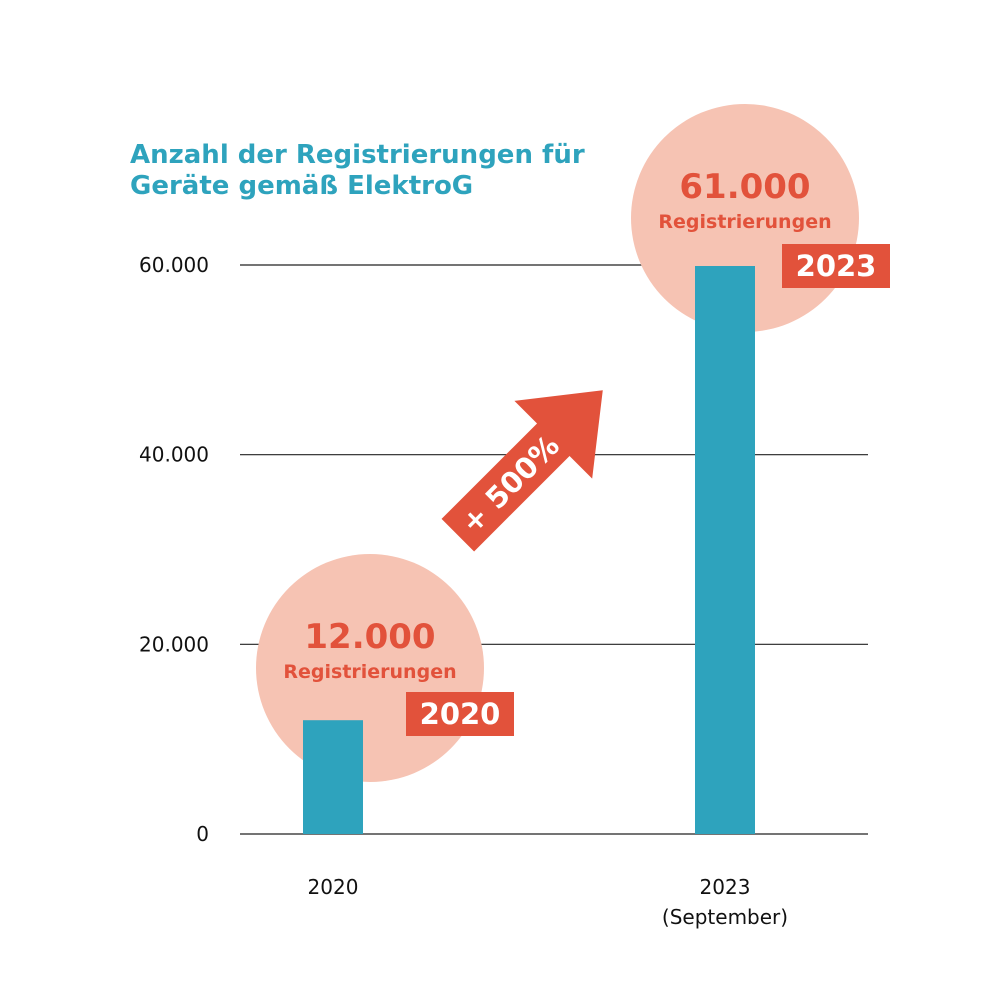  I want to click on y-tick-label-1: 20.000, so click(174, 644).